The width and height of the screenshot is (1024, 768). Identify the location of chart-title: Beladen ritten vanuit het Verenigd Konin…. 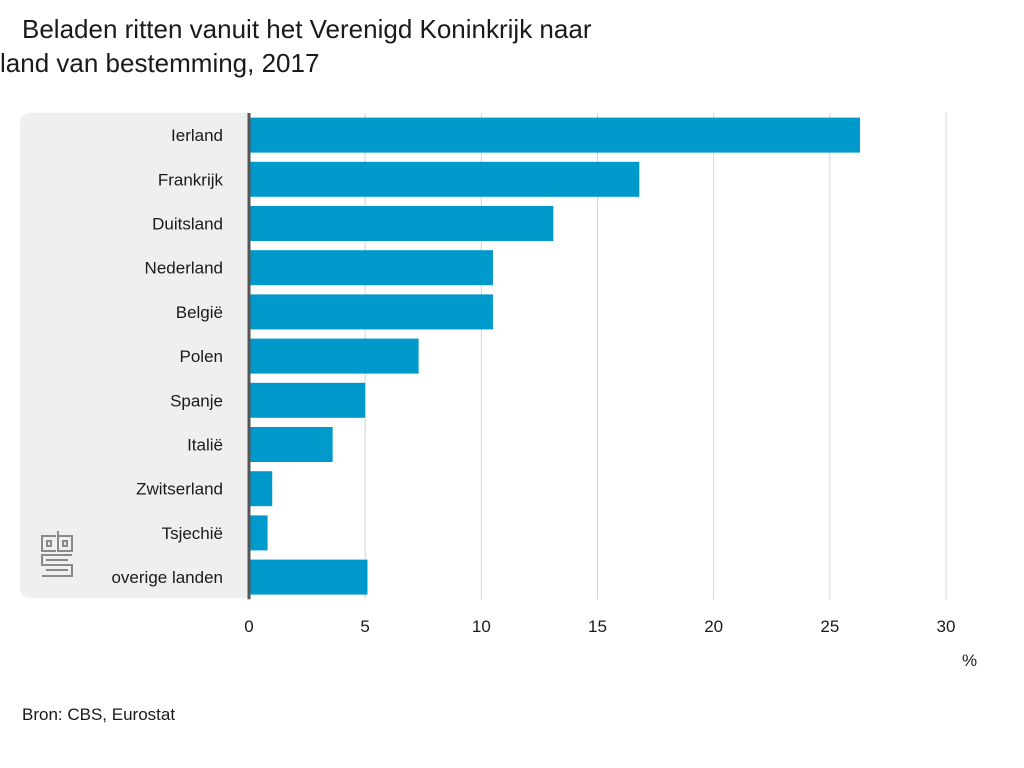
(350, 46).